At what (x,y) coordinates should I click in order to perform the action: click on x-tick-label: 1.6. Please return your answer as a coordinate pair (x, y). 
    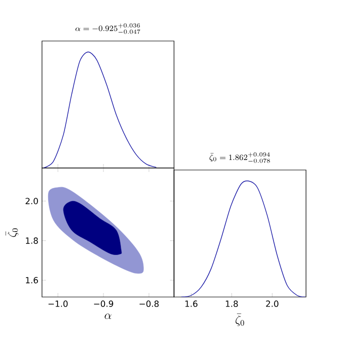
    Looking at the image, I should click on (191, 303).